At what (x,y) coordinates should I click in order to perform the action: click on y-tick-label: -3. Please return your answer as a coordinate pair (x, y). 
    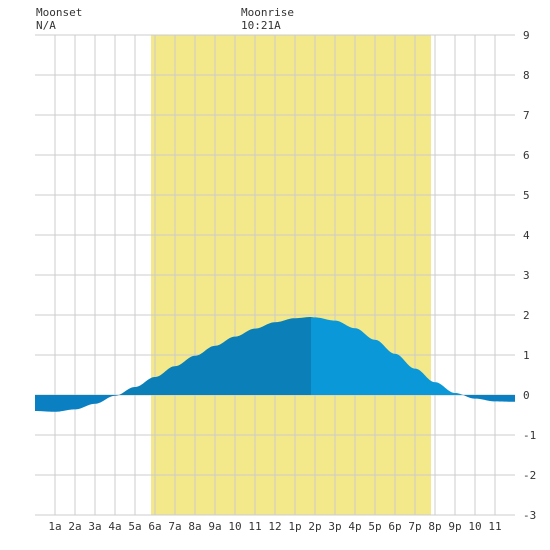
    Looking at the image, I should click on (529, 515).